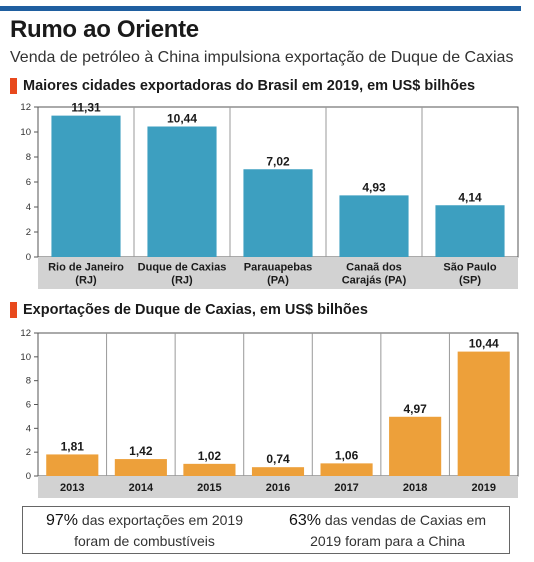 The width and height of the screenshot is (534, 562). Describe the element at coordinates (346, 488) in the screenshot. I see `chart2-category-label: 2017` at that location.